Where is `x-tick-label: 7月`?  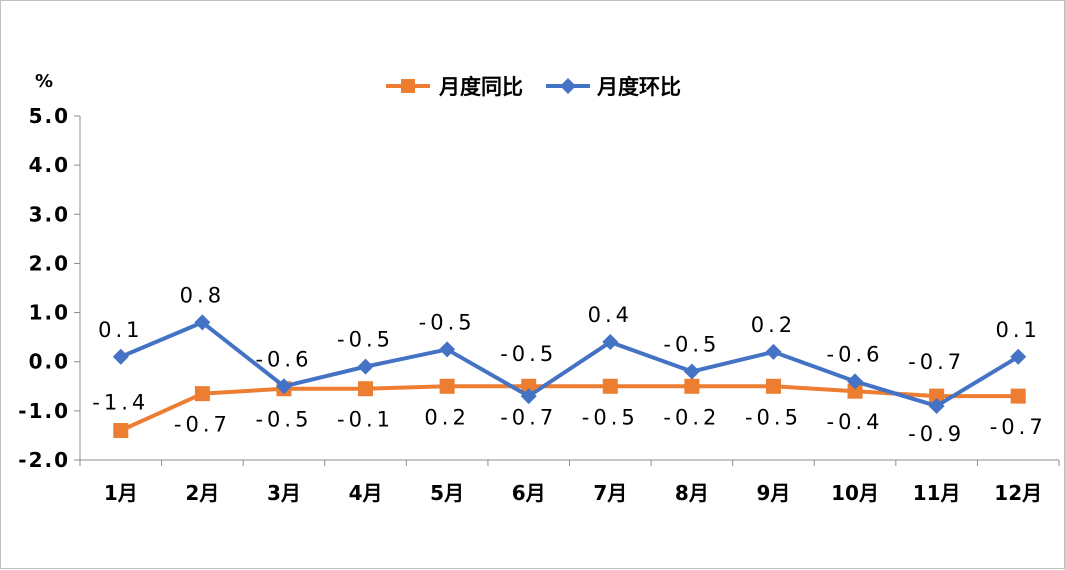 x-tick-label: 7月 is located at coordinates (610, 493).